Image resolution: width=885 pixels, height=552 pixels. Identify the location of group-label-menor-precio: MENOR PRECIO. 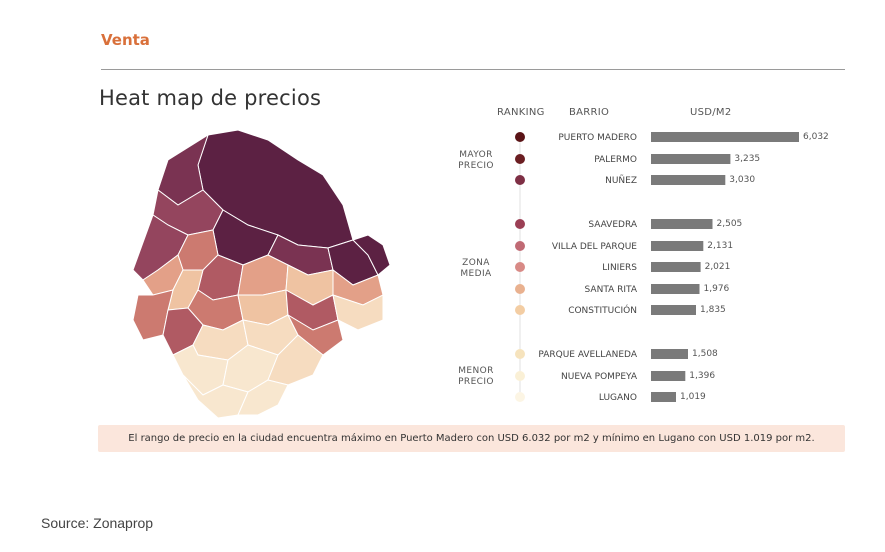
(476, 377).